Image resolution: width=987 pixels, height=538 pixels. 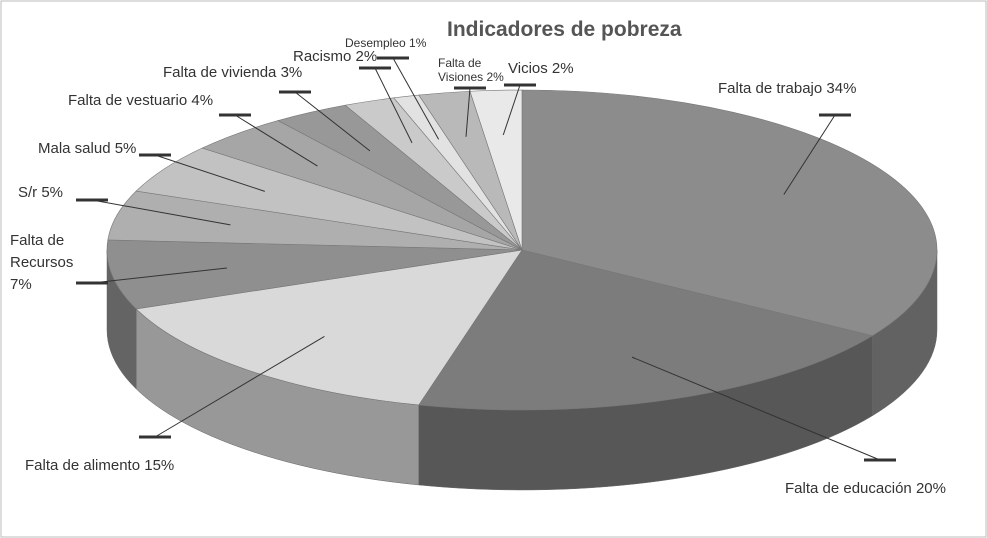 I want to click on label-category: S/r, so click(x=28, y=192).